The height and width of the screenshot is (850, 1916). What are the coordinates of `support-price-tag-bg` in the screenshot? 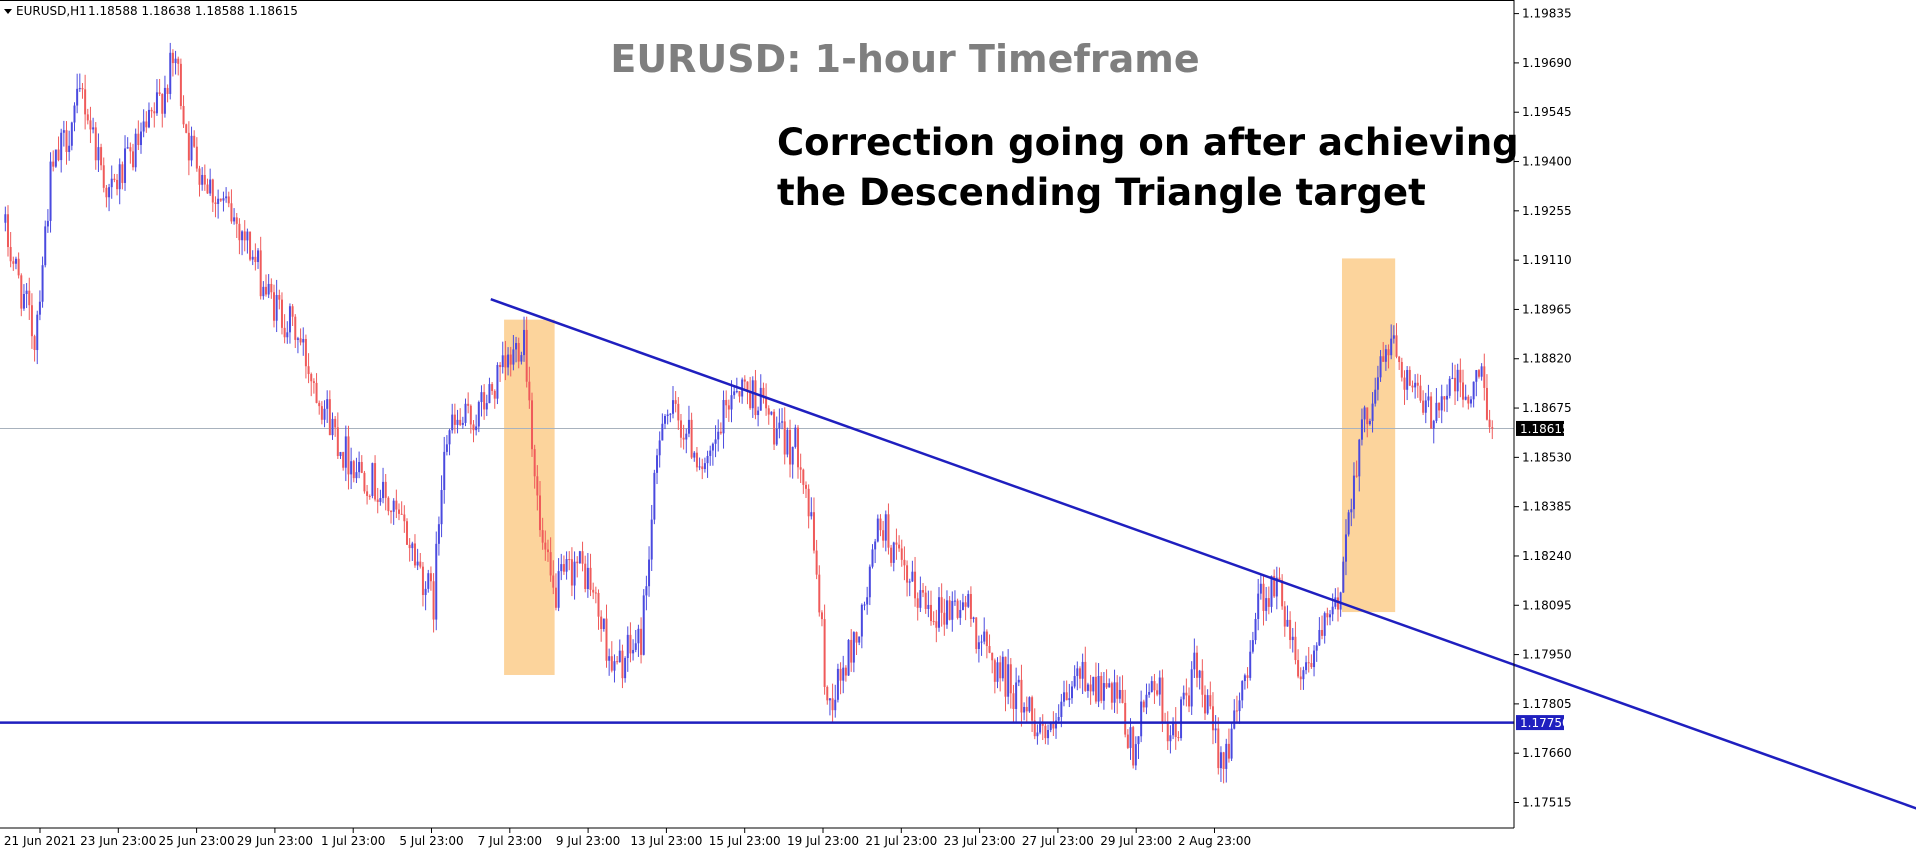 It's located at (1540, 723).